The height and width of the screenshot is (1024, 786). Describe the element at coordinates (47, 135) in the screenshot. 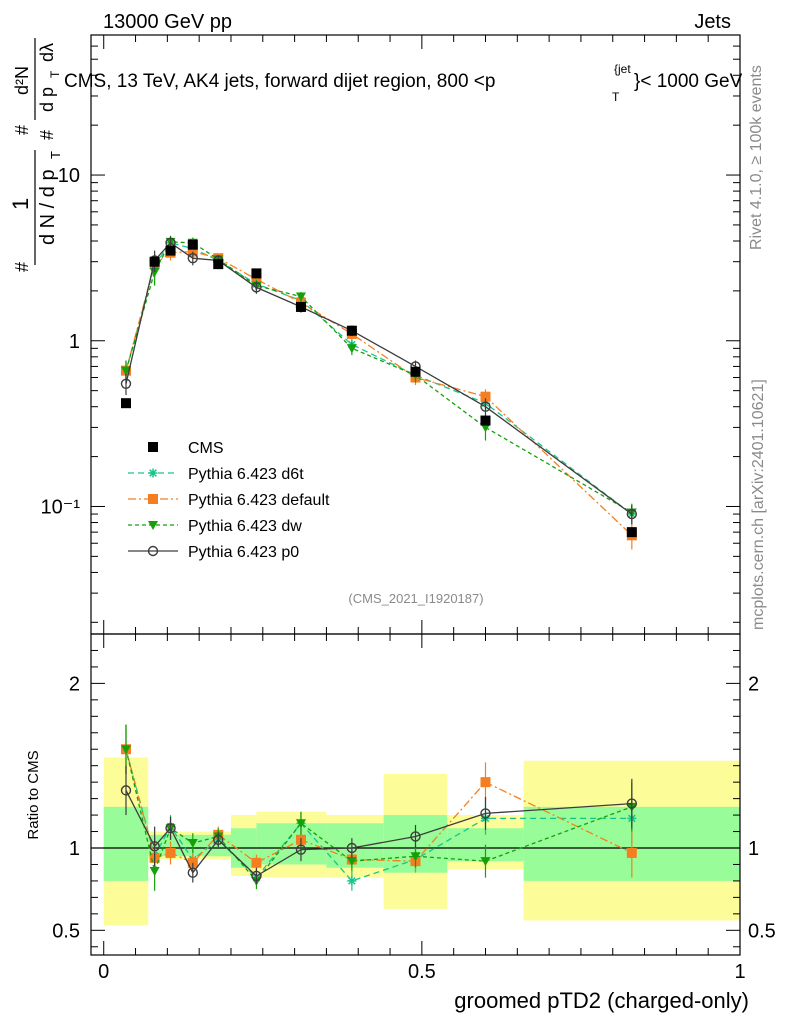

I see `ylabel-hash3: #` at that location.